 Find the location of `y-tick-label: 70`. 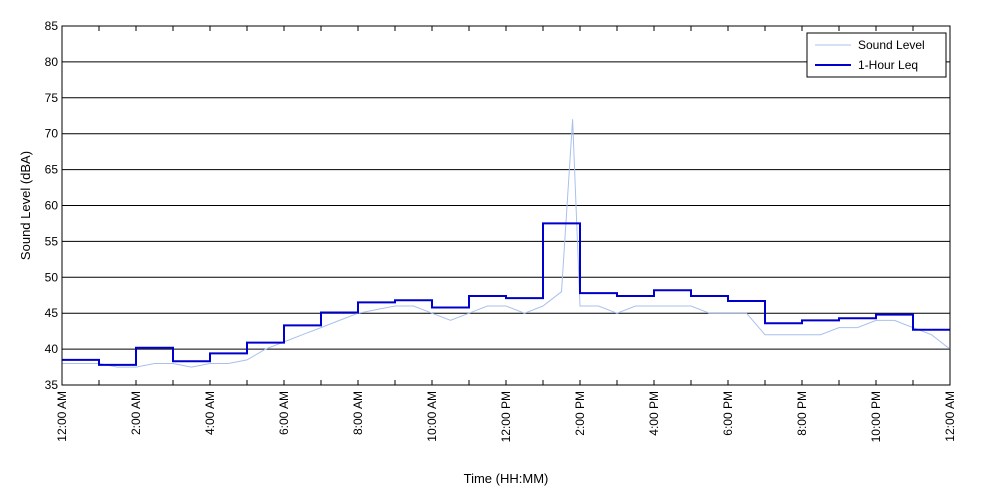

y-tick-label: 70 is located at coordinates (52, 134).